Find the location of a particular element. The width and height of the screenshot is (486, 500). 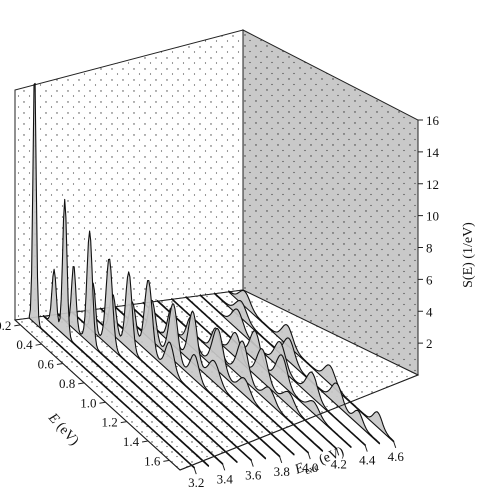

z-tick-label-1: 4 is located at coordinates (429, 311).